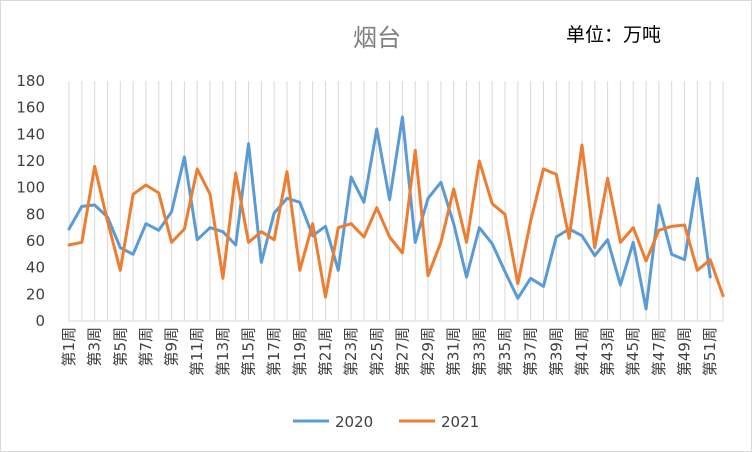  Describe the element at coordinates (300, 351) in the screenshot. I see `x-tick-label: 第19周` at that location.